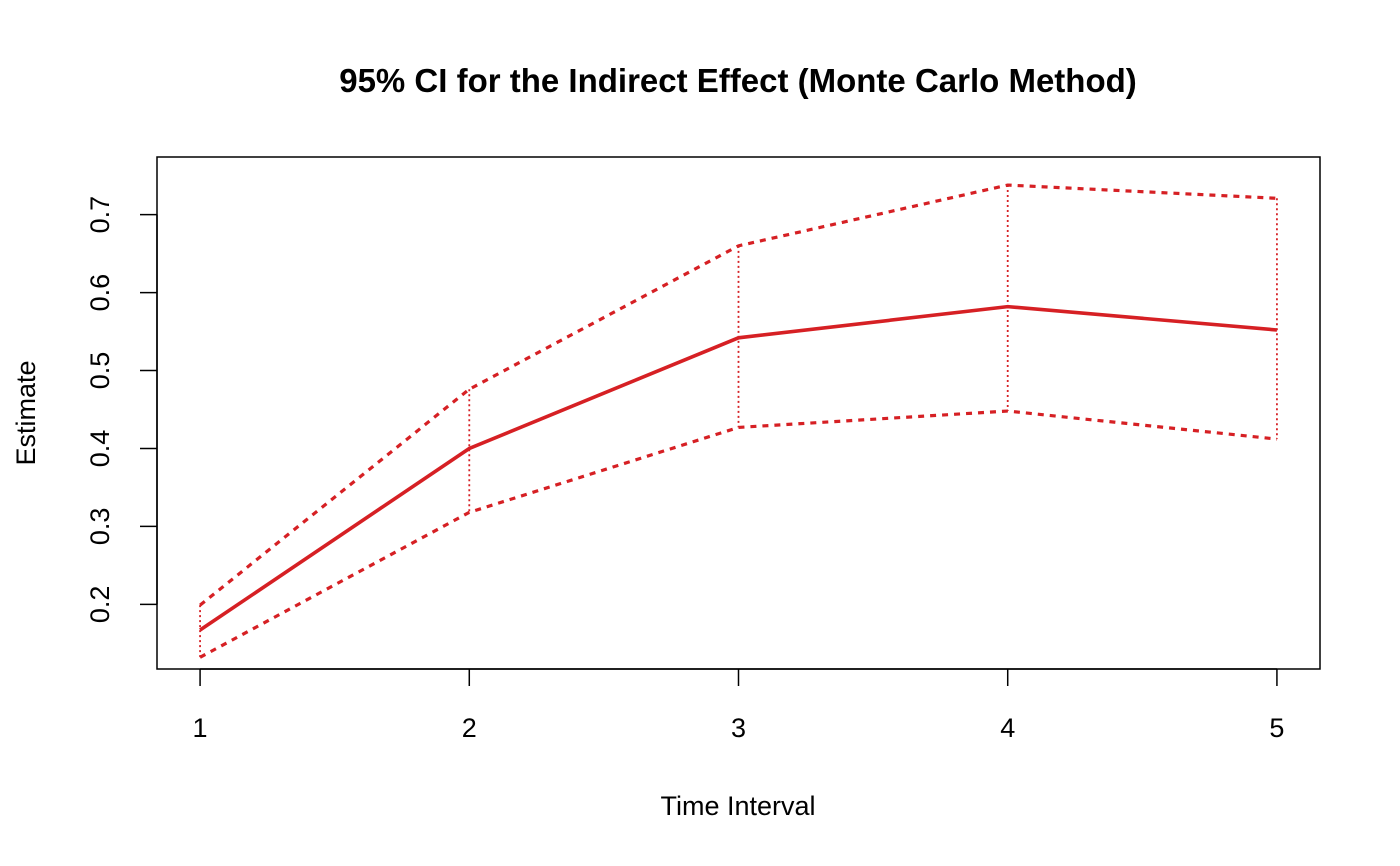 The height and width of the screenshot is (866, 1400). What do you see at coordinates (26, 412) in the screenshot?
I see `y-axis-label: Estimate` at bounding box center [26, 412].